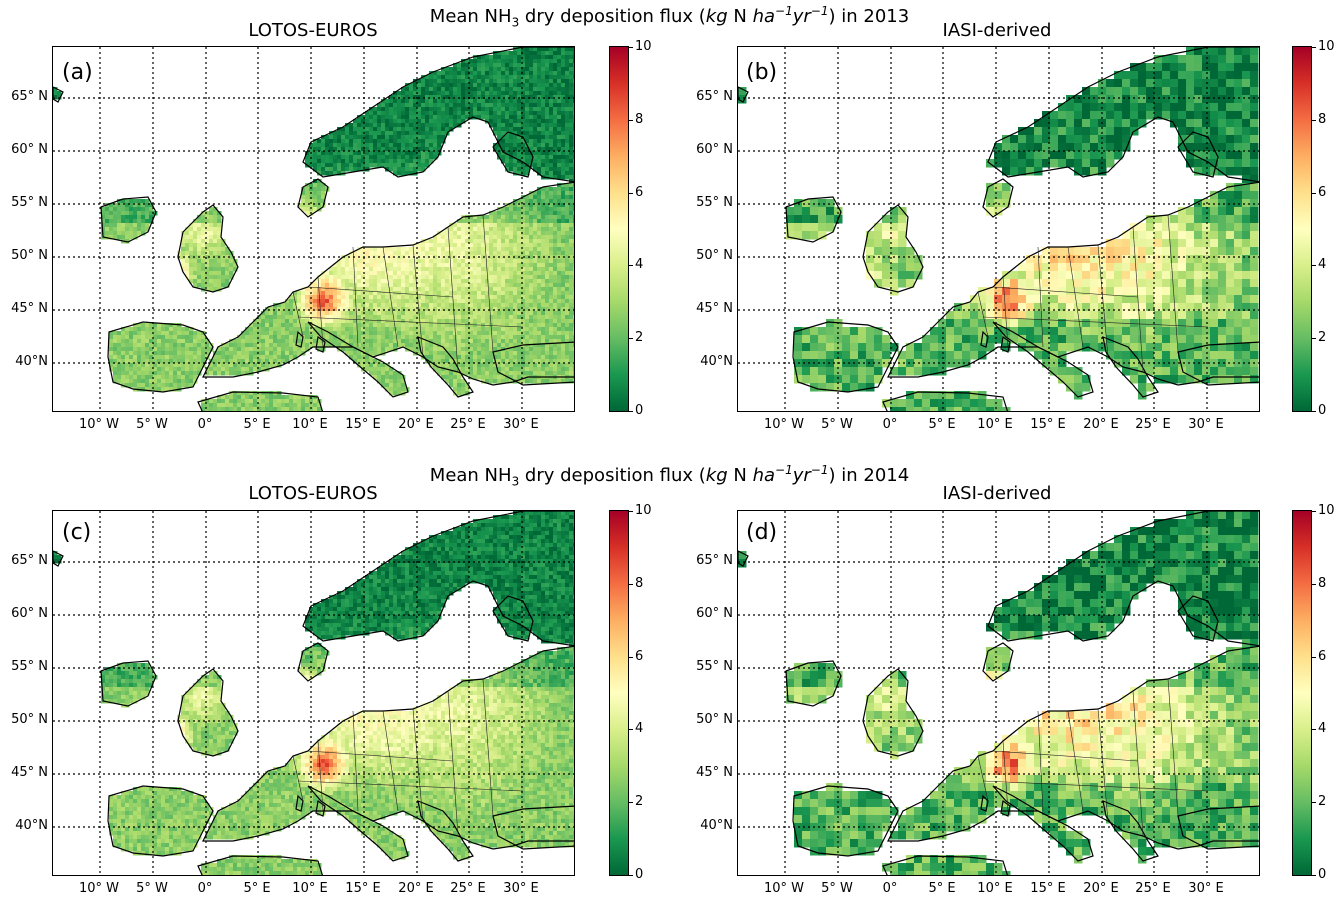  Describe the element at coordinates (997, 30) in the screenshot. I see `panel-b-title: IASI-derived` at that location.